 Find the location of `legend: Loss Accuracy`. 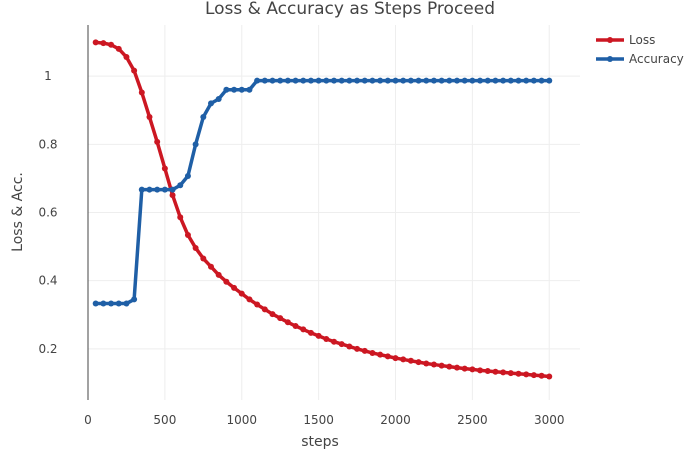

legend: Loss Accuracy is located at coordinates (640, 49).